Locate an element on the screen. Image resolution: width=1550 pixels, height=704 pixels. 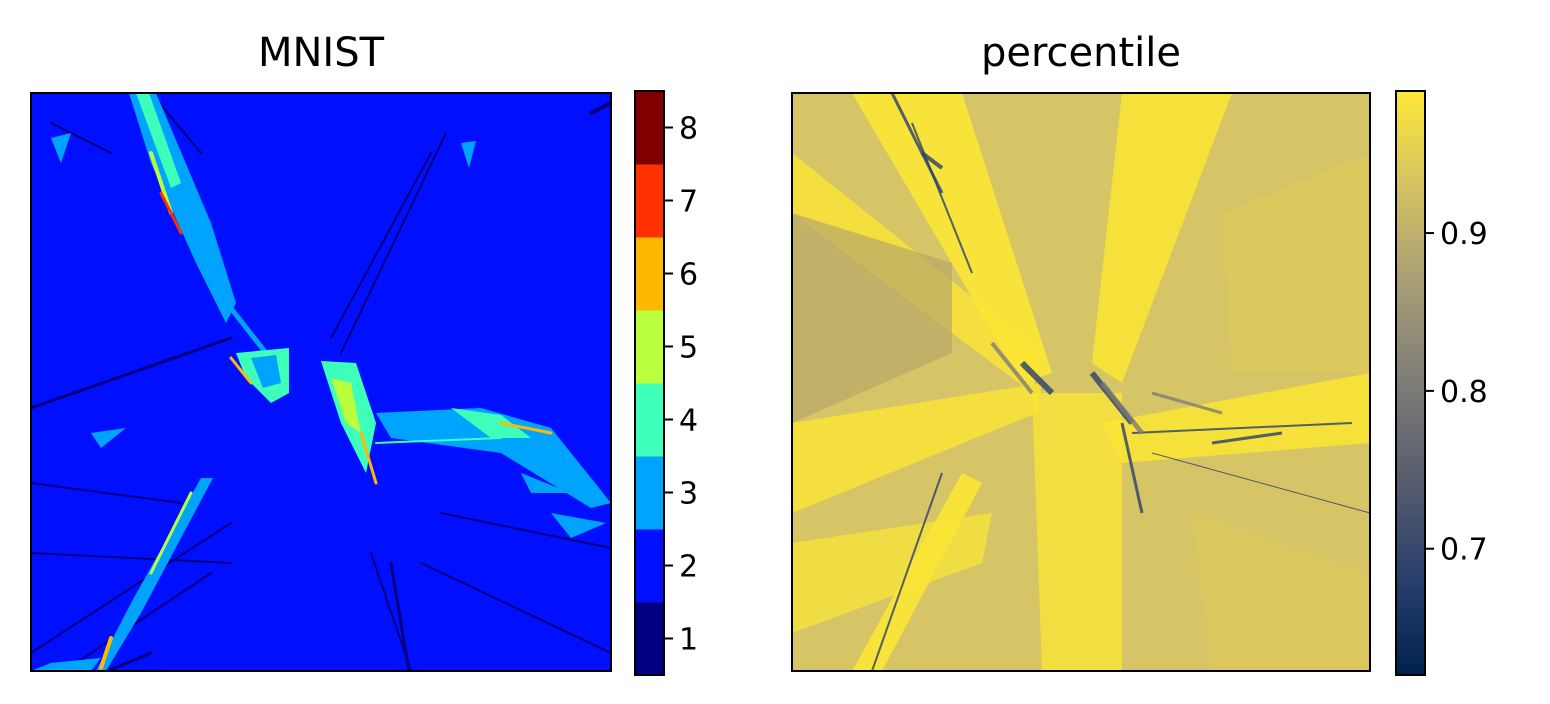
mnist-colorbar-tick-label: 3 is located at coordinates (688, 494).